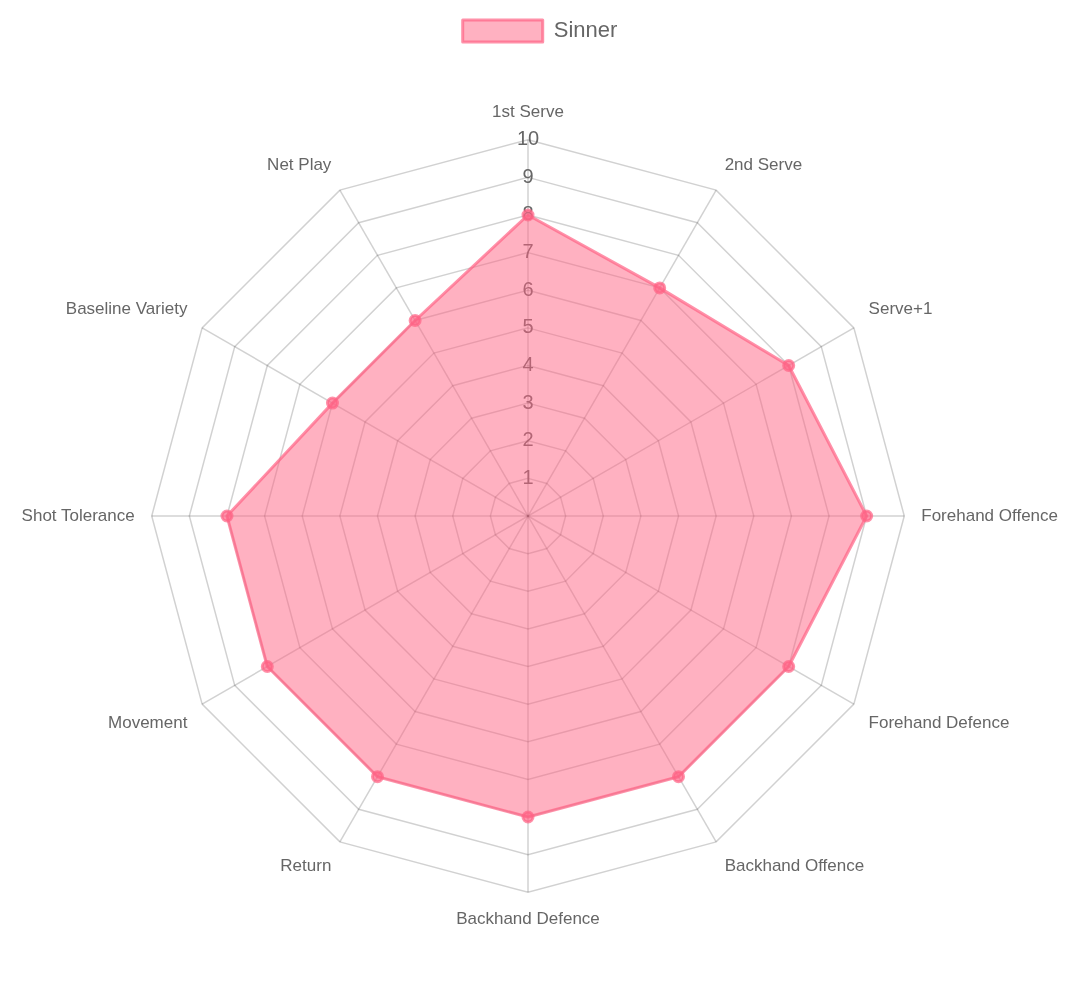 The width and height of the screenshot is (1080, 990). Describe the element at coordinates (528, 288) in the screenshot. I see `y-tick-label: 6` at that location.